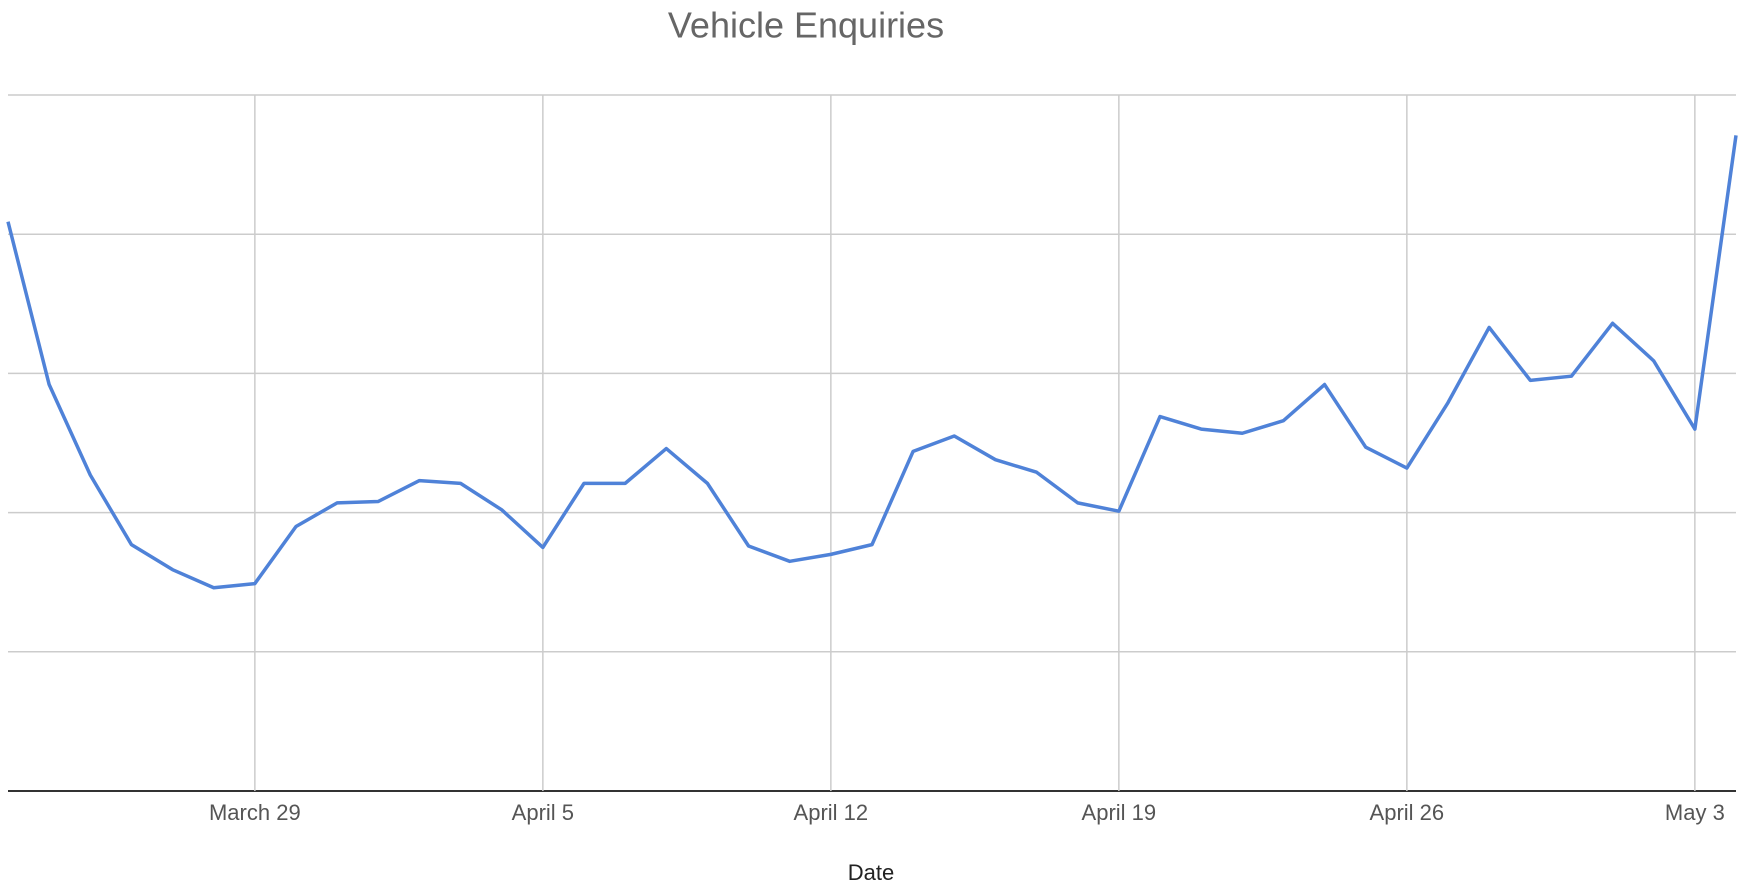  I want to click on x-tick-label: March 29, so click(255, 812).